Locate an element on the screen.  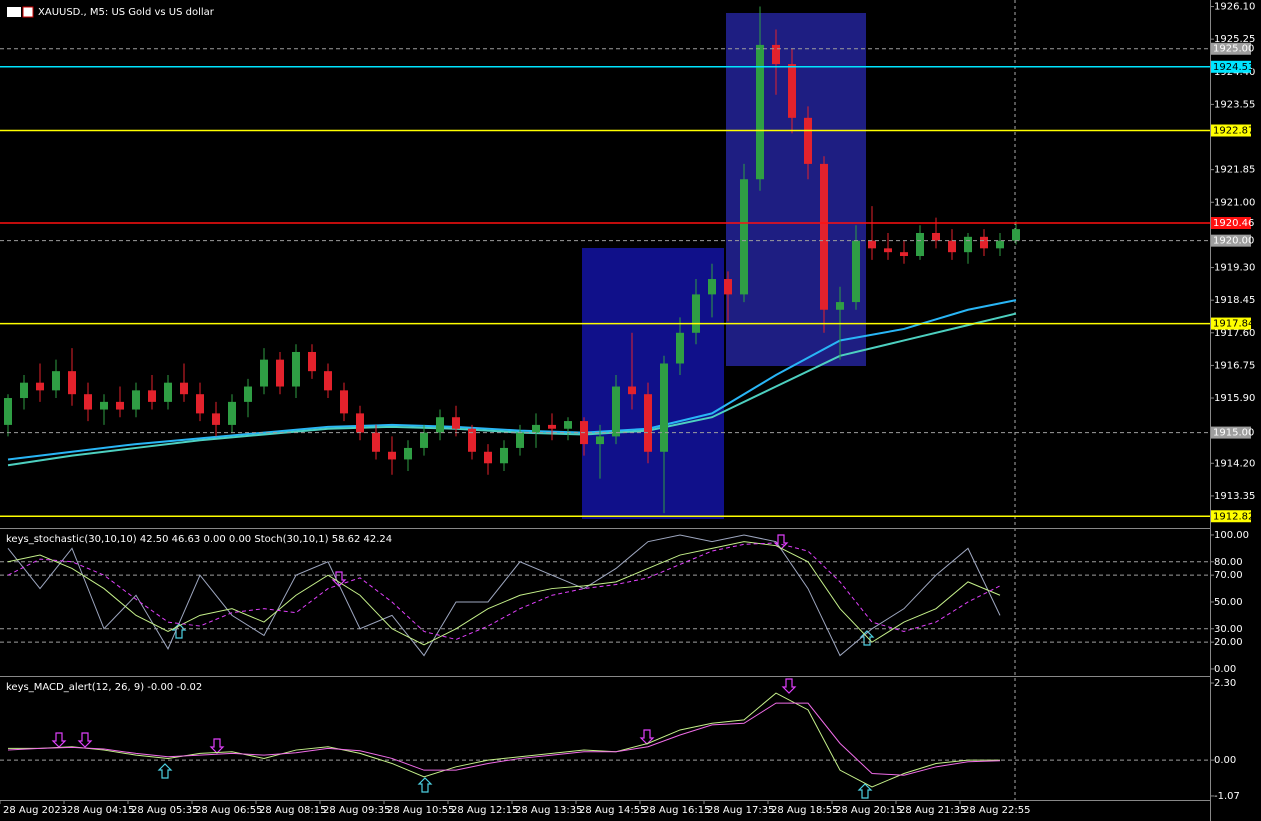
price-level-label: 1915.00 is located at coordinates (1233, 433).